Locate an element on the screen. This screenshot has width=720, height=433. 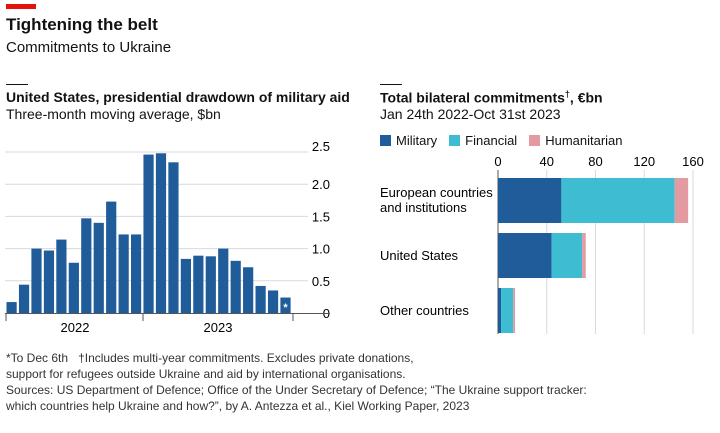
dagger: † is located at coordinates (567, 94).